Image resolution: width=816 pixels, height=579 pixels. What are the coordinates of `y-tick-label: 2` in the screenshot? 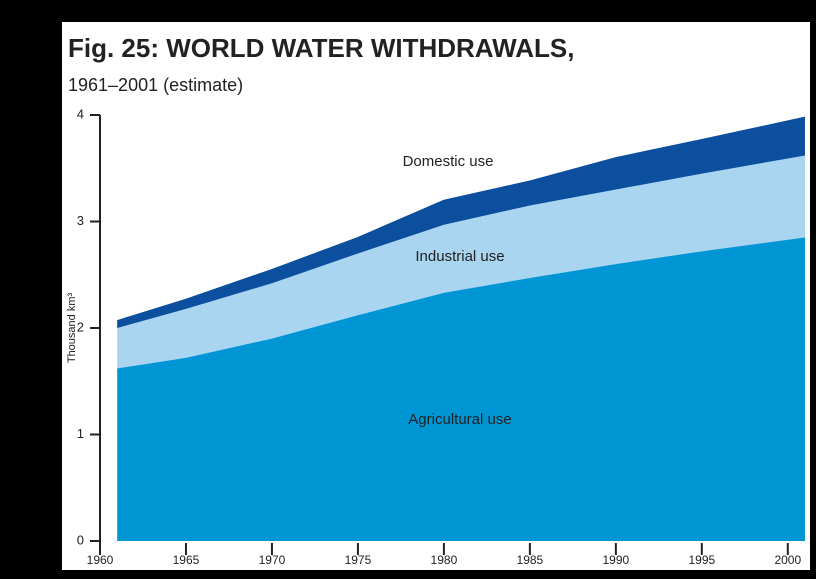 It's located at (80, 326).